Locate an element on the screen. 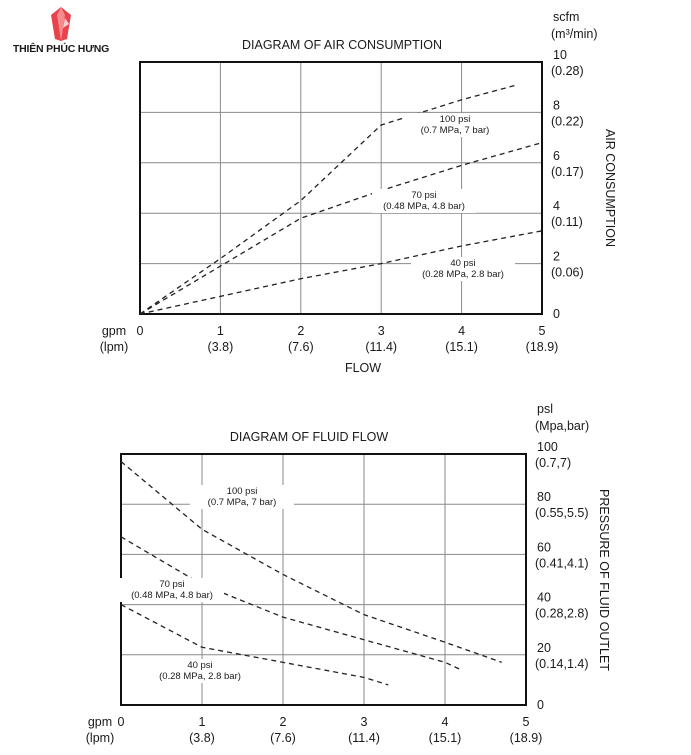 The image size is (691, 755). chart-1-x-tick-alt-label: (18.9) is located at coordinates (542, 347).